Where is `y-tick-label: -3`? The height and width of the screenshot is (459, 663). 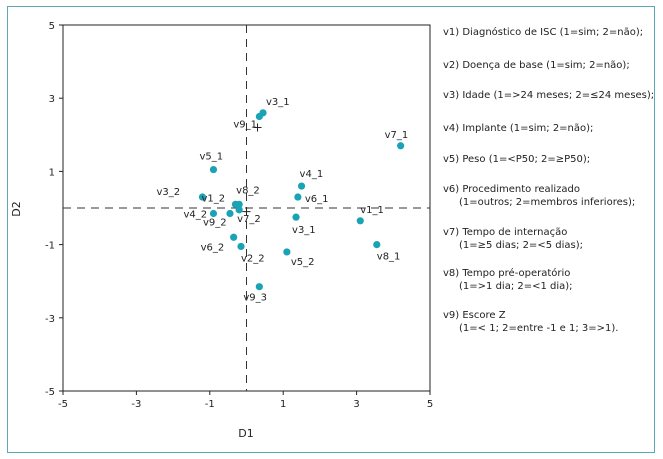 y-tick-label: -3 is located at coordinates (50, 319).